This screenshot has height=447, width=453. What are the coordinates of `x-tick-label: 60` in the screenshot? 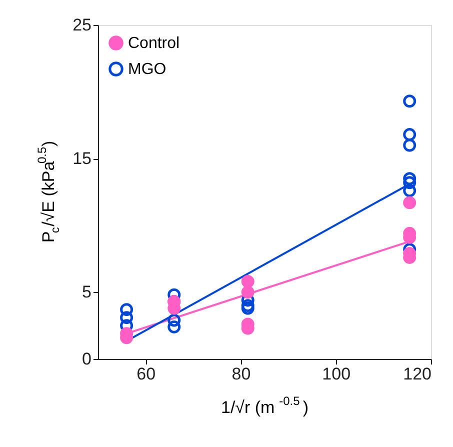 It's located at (146, 374).